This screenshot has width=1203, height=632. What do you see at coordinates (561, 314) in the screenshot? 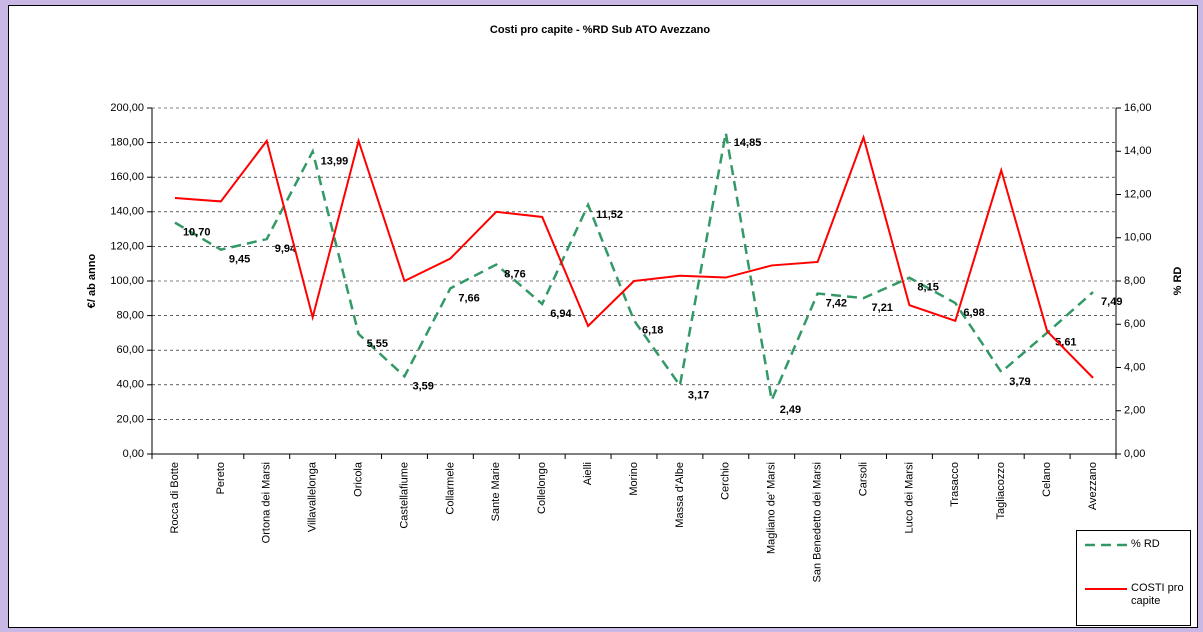
I see `data-label: 6,94` at bounding box center [561, 314].